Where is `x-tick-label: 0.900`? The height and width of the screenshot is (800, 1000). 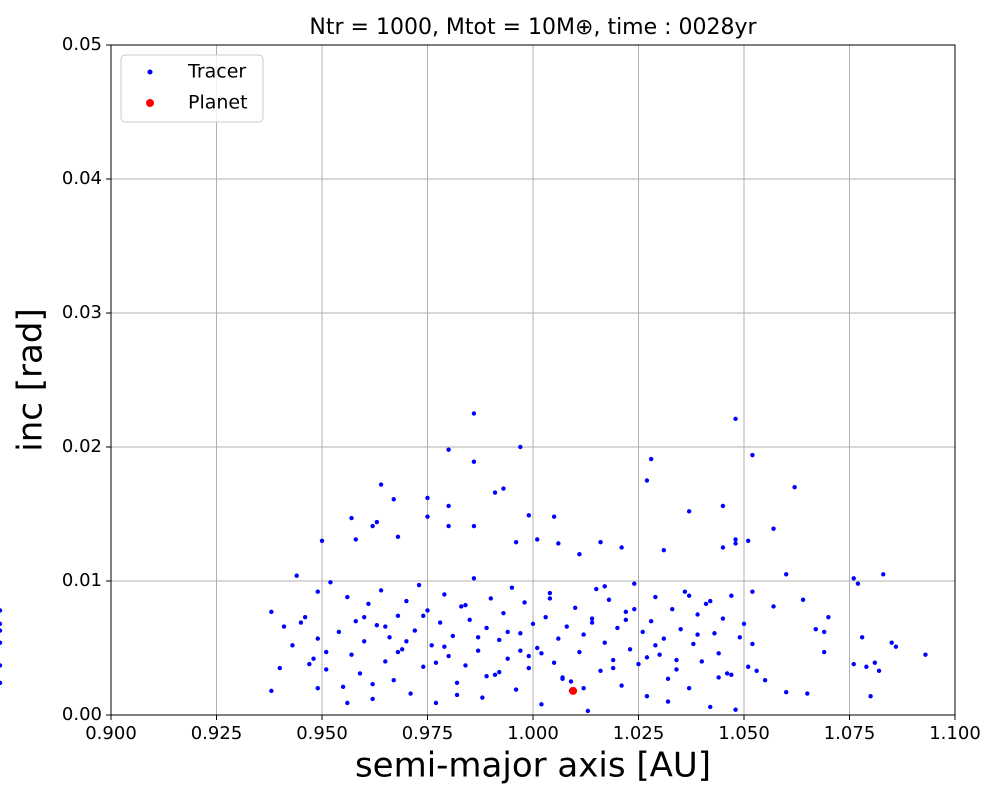
x-tick-label: 0.900 is located at coordinates (111, 733).